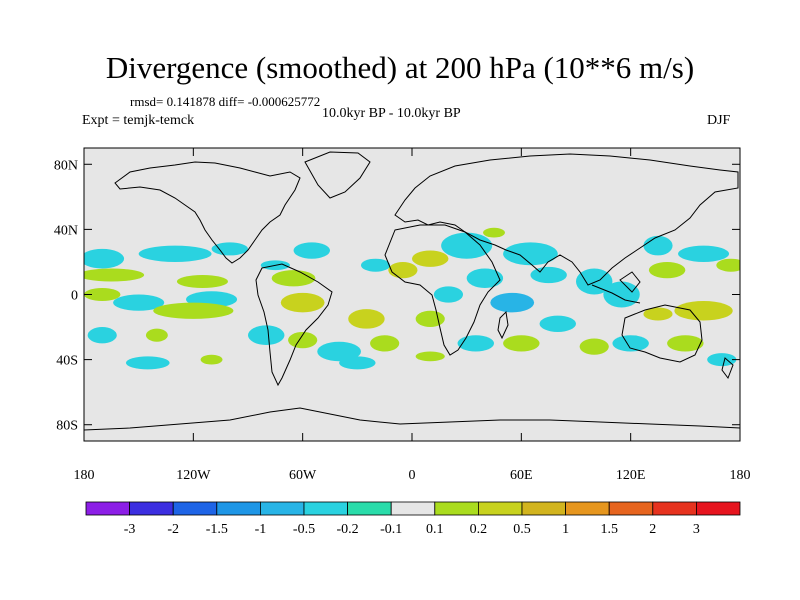 The image size is (800, 600). I want to click on y-tick-label: 40N, so click(66, 230).